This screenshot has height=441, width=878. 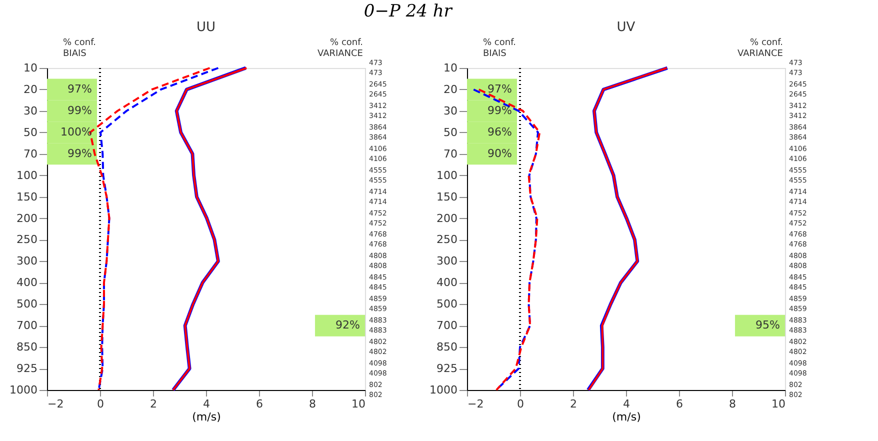 What do you see at coordinates (500, 131) in the screenshot?
I see `annotation: 96%` at bounding box center [500, 131].